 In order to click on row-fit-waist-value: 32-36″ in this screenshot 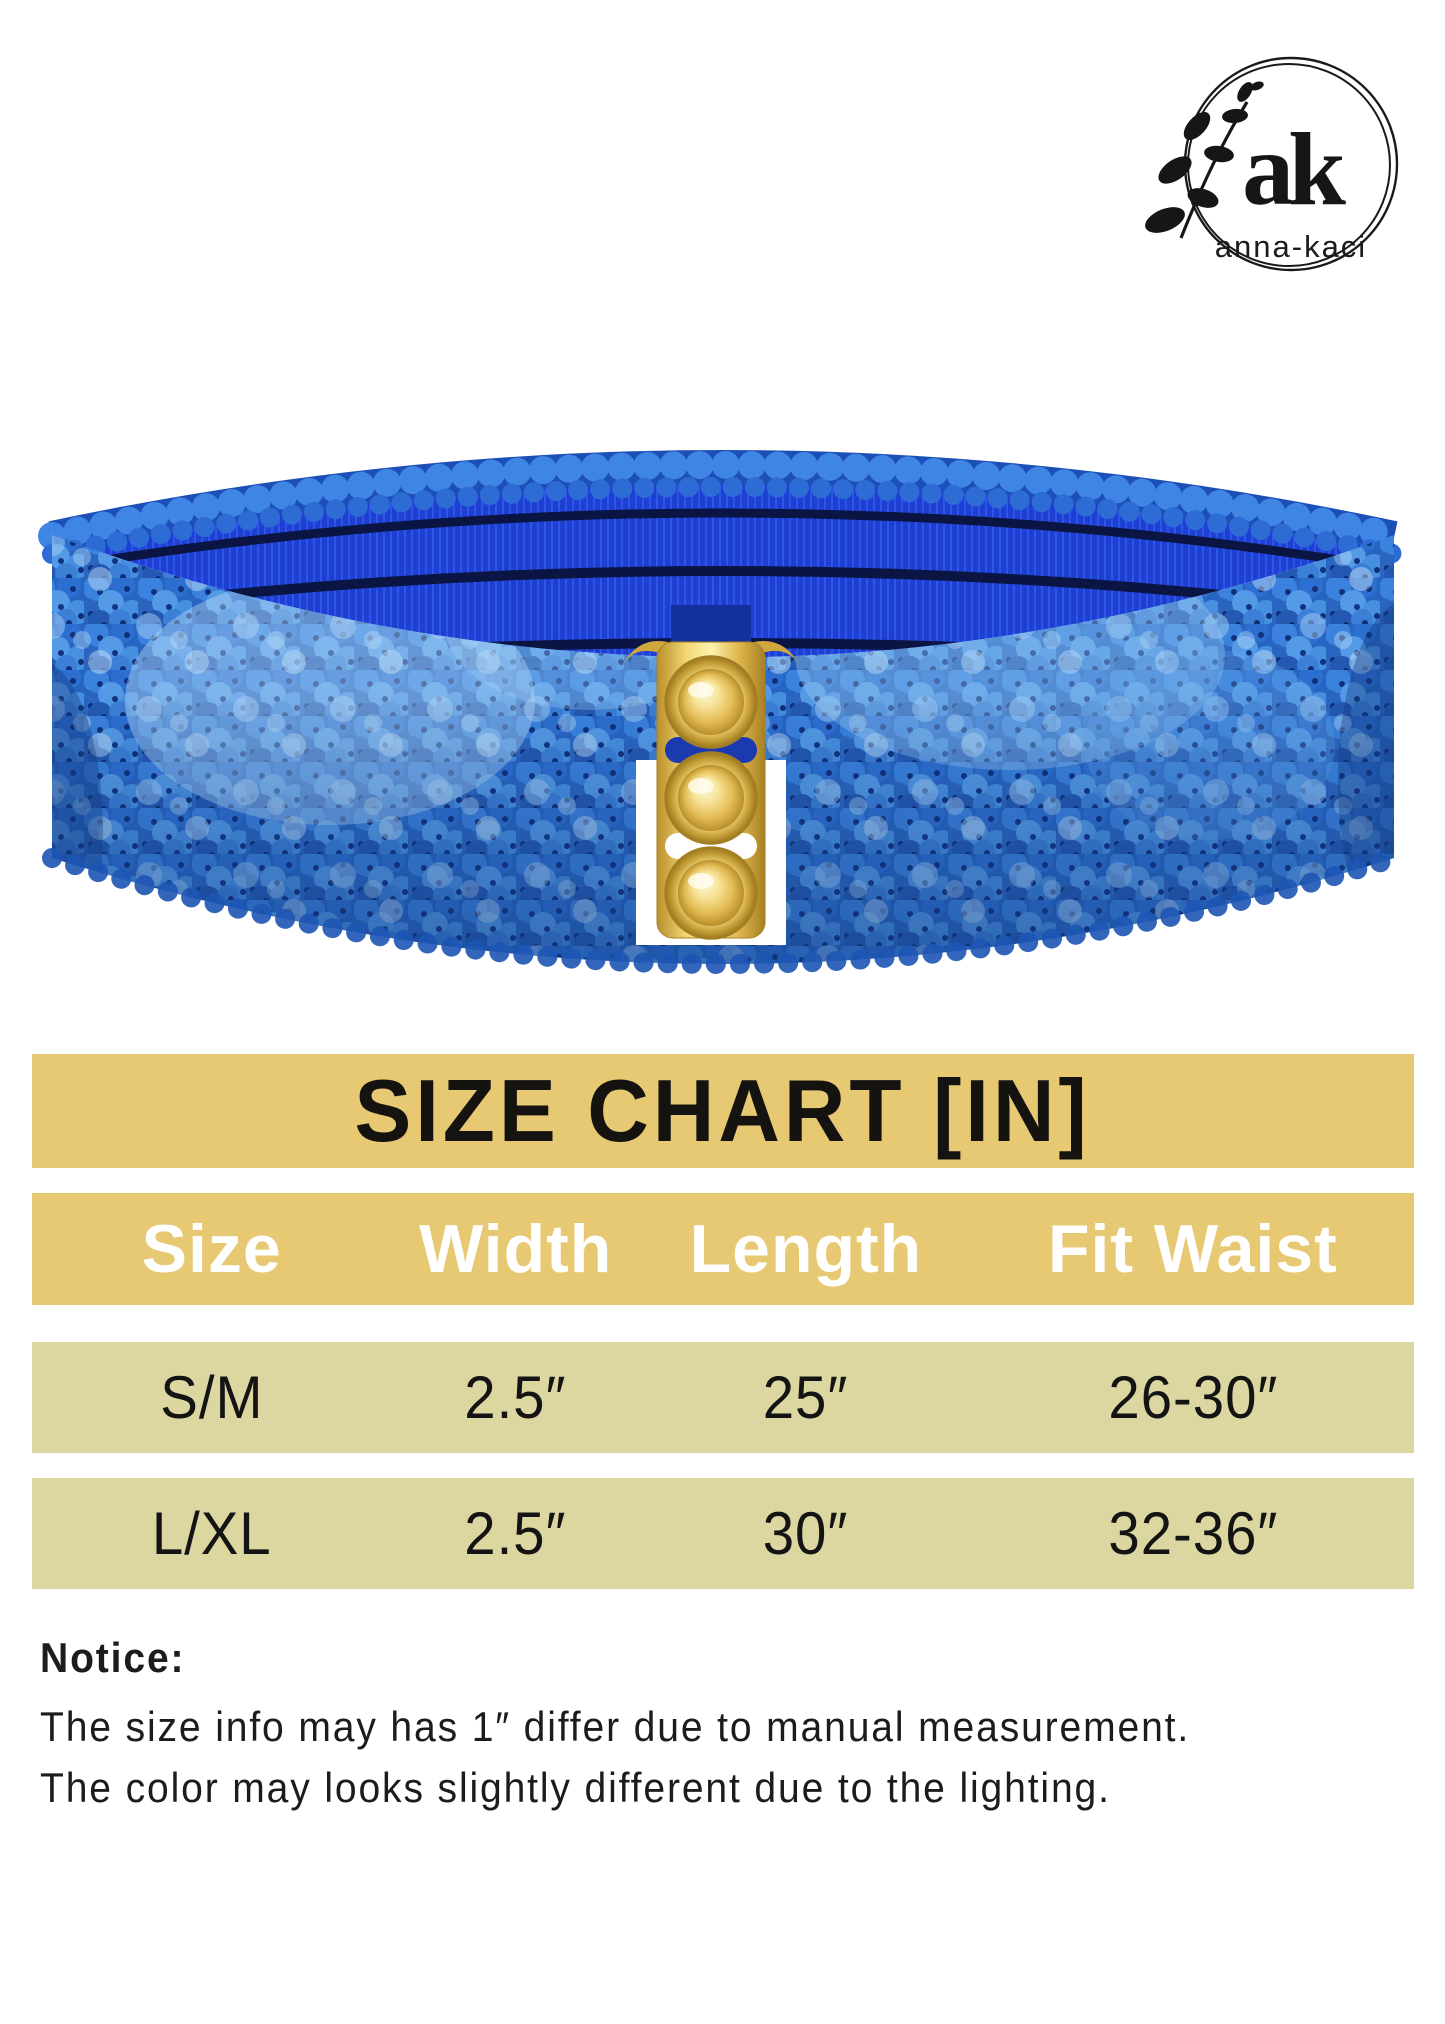, I will do `click(1192, 1533)`.